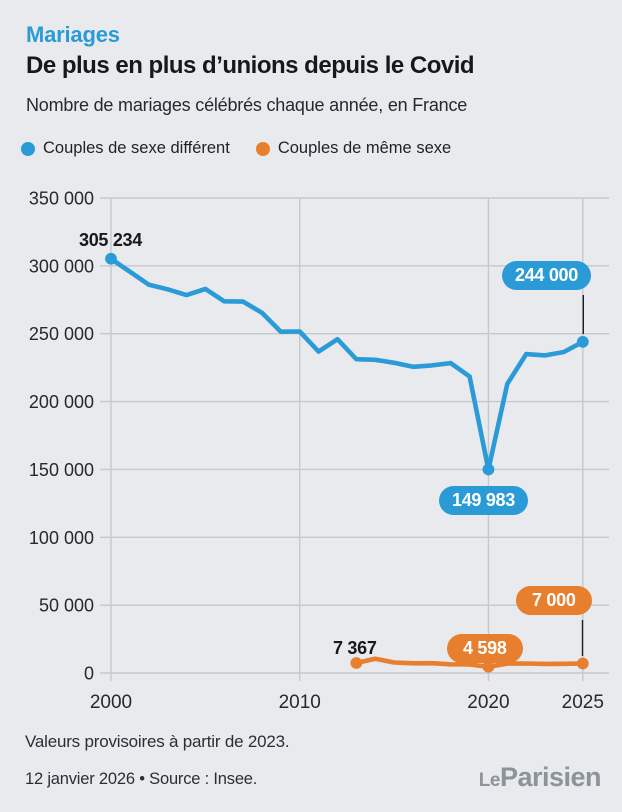 The width and height of the screenshot is (622, 812). What do you see at coordinates (61, 538) in the screenshot?
I see `y-axis-label: 100 000` at bounding box center [61, 538].